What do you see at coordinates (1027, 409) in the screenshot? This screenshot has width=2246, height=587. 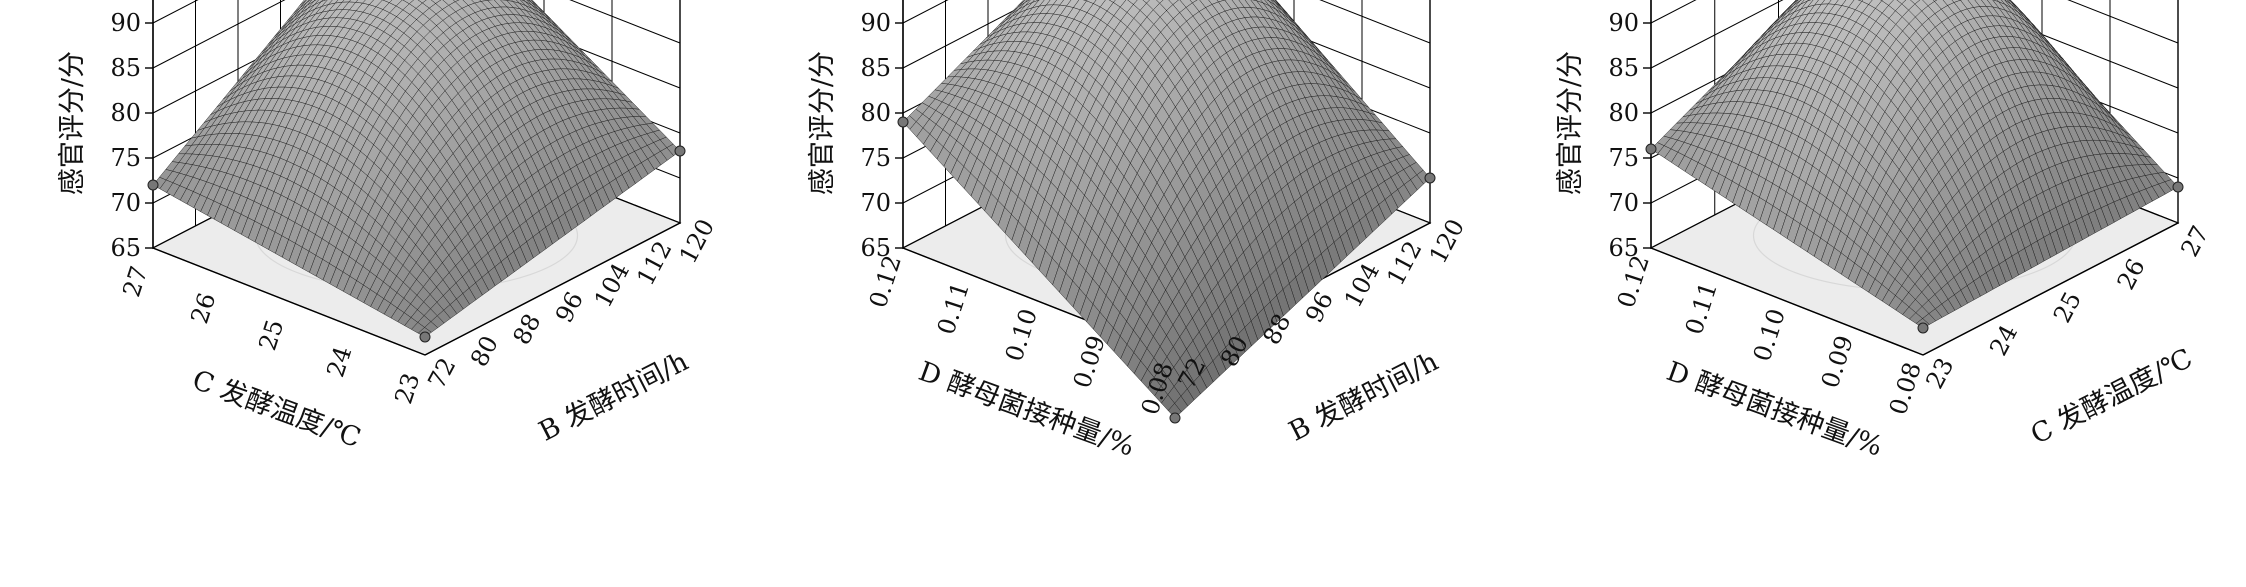 I see `left-axis-title: D 酵母菌接种量/%` at bounding box center [1027, 409].